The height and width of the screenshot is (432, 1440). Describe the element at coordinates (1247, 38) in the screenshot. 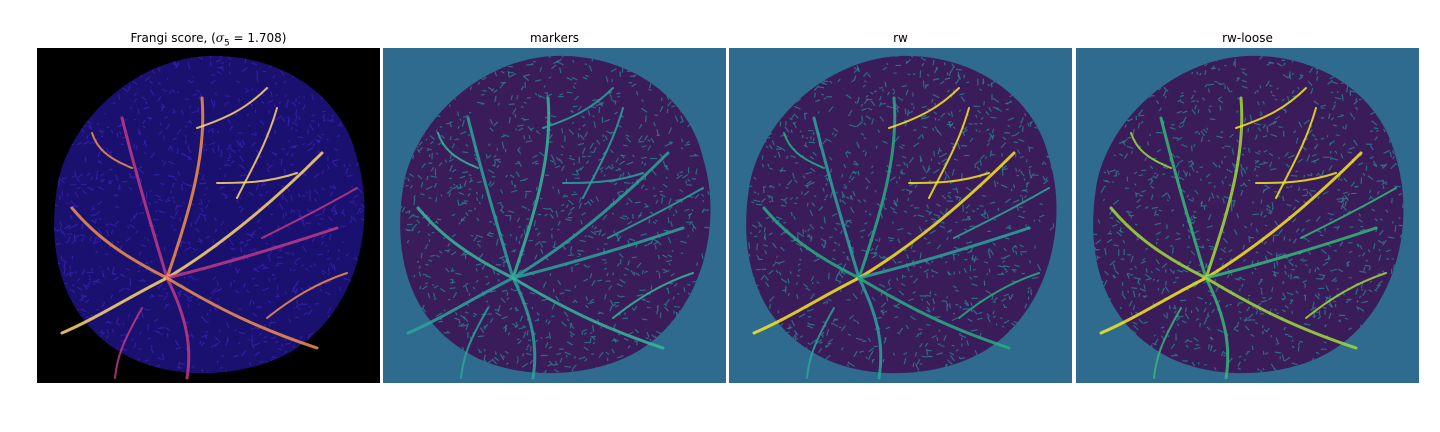

I see `panel-title-rw-loose: rw-loose` at that location.